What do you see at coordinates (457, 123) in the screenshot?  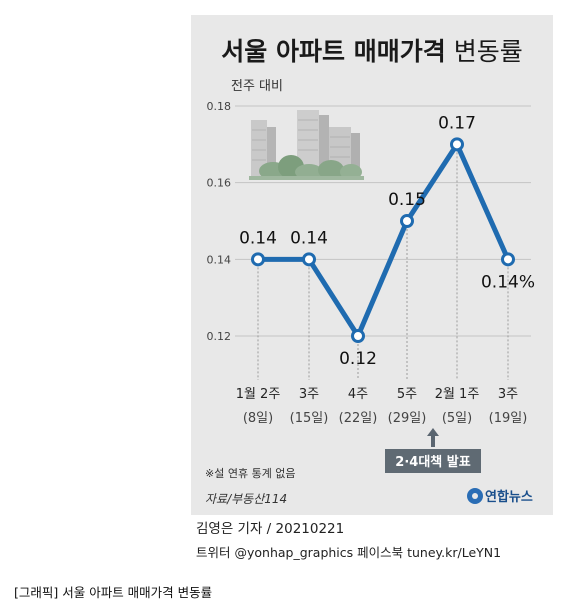 I see `data-label: 0.17` at bounding box center [457, 123].